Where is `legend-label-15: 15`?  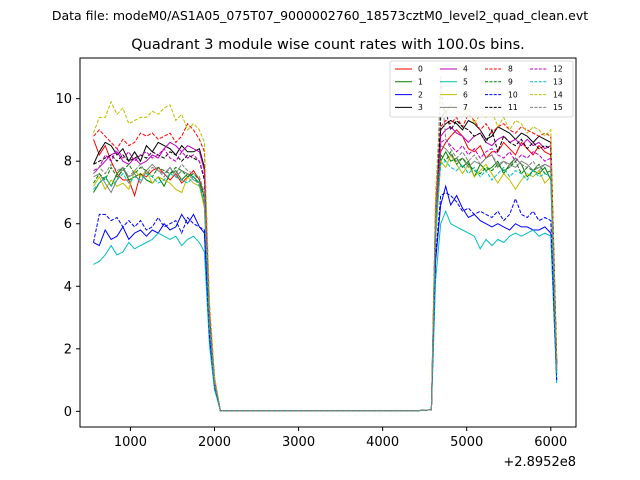 legend-label-15: 15 is located at coordinates (558, 107).